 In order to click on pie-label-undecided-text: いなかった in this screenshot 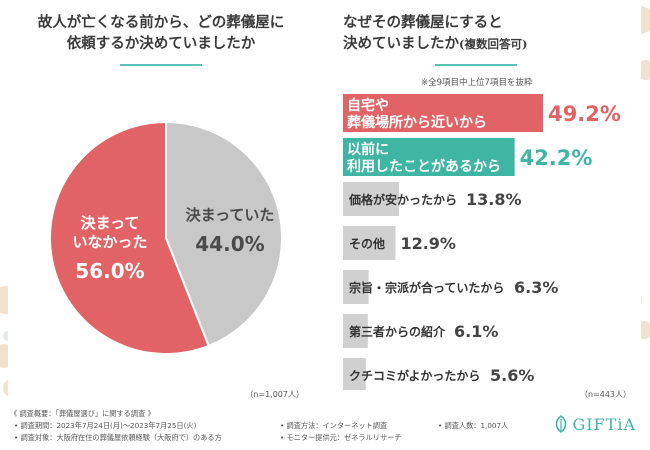, I will do `click(109, 242)`.